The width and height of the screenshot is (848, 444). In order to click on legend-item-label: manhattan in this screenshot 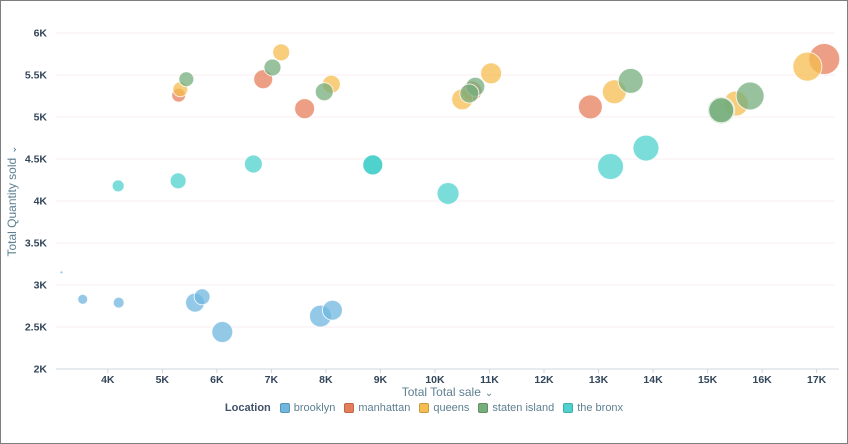, I will do `click(384, 408)`.